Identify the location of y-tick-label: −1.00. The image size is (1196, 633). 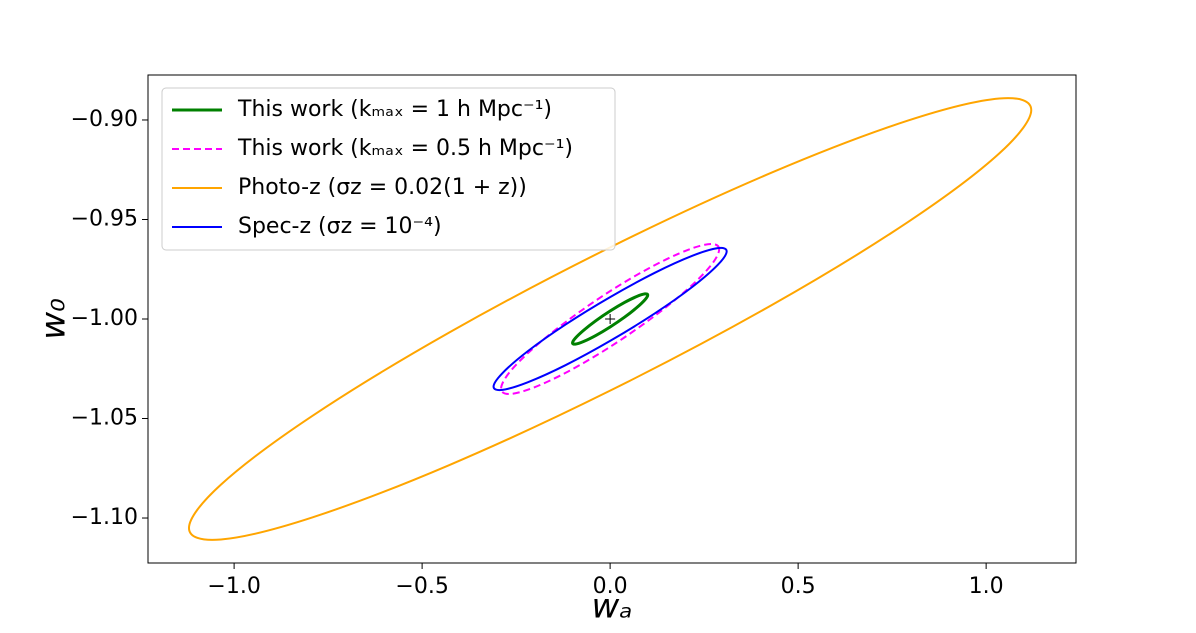
(104, 318).